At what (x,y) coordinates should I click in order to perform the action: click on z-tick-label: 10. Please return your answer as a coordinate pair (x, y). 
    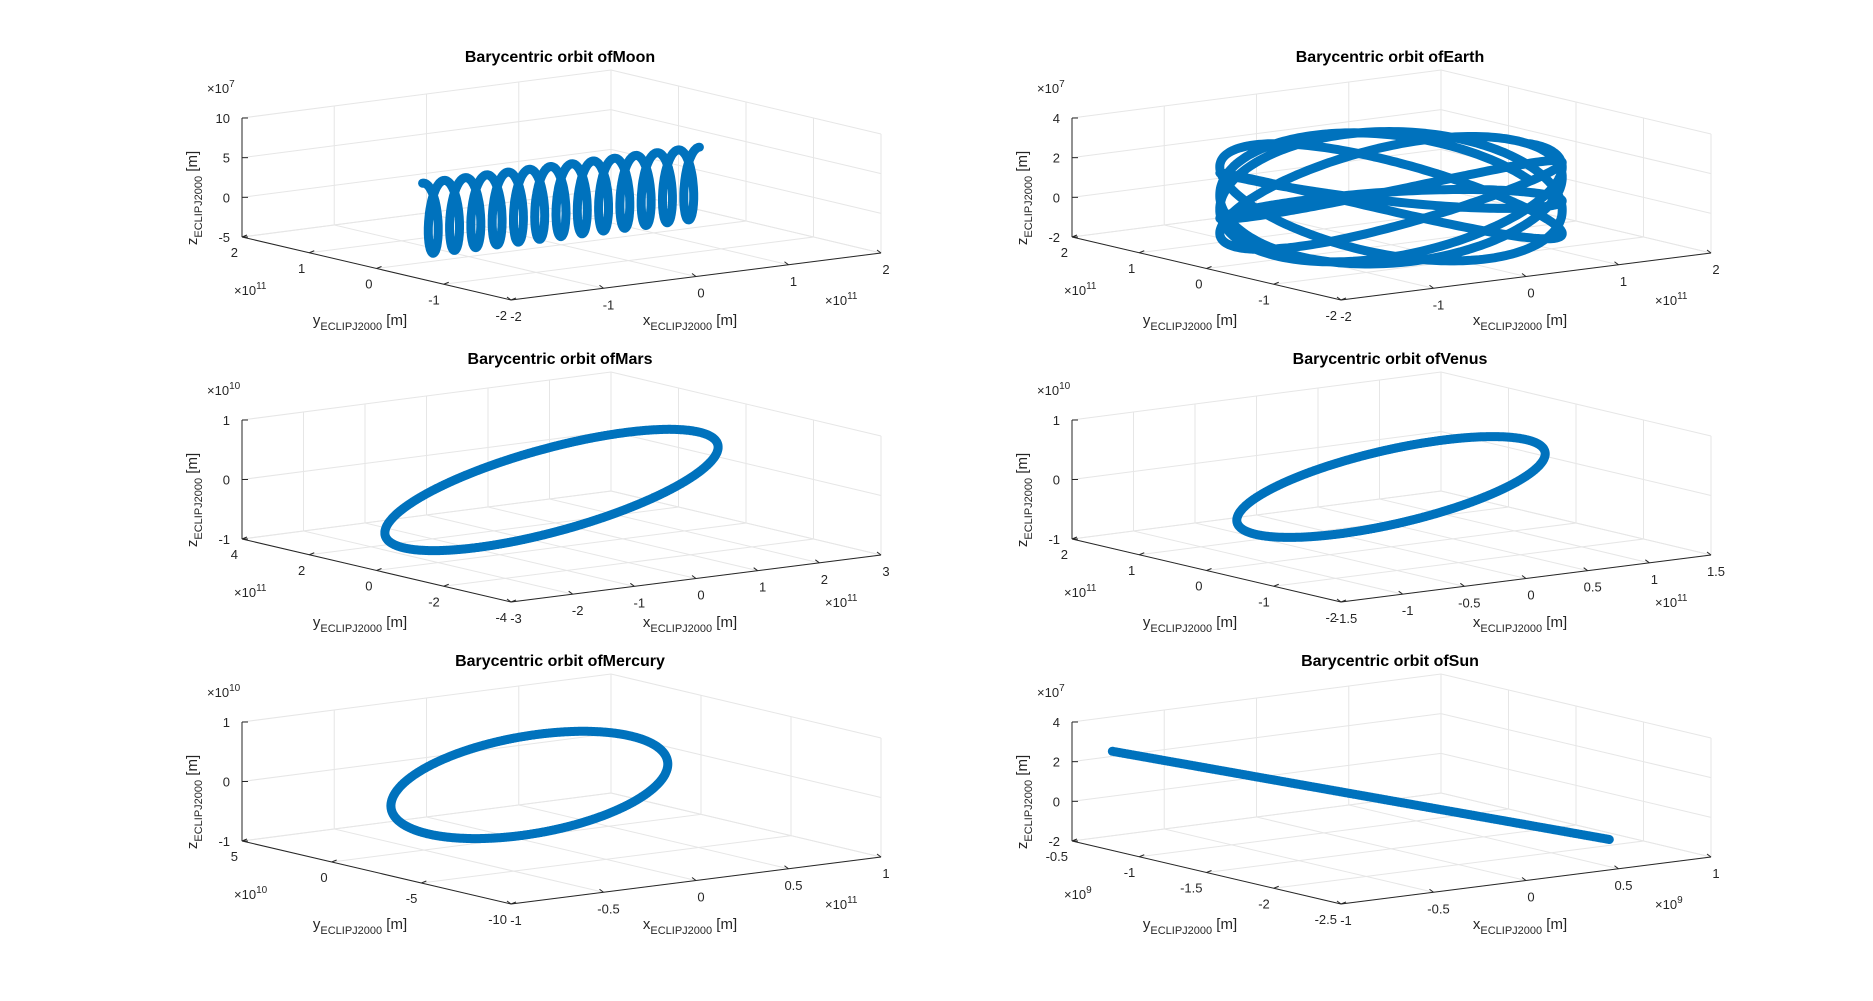
    Looking at the image, I should click on (223, 118).